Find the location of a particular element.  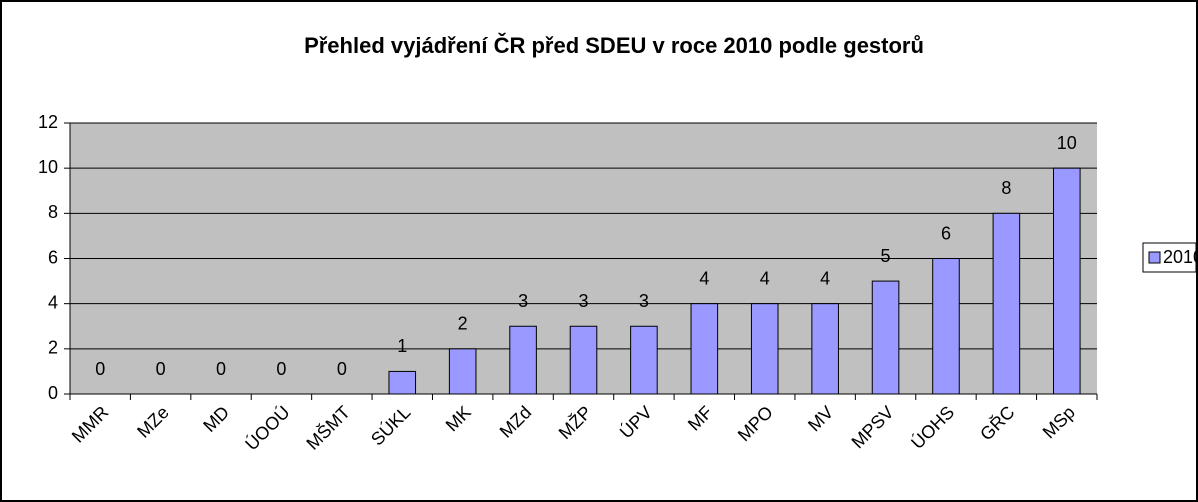

y-tick-label: 12 is located at coordinates (48, 122).